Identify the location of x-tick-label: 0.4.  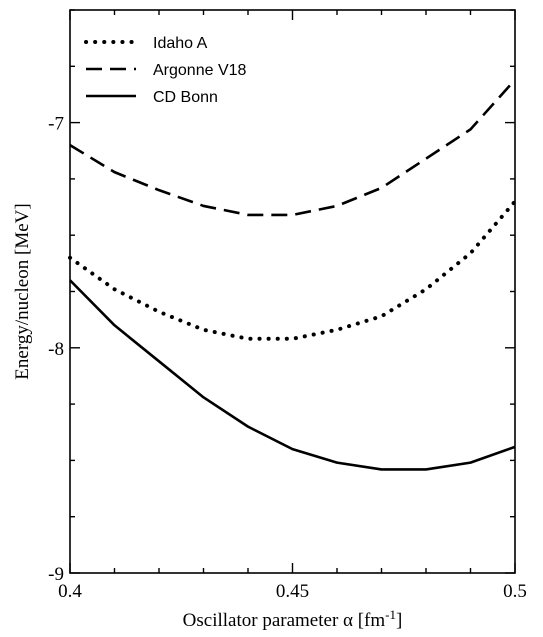
(70, 591).